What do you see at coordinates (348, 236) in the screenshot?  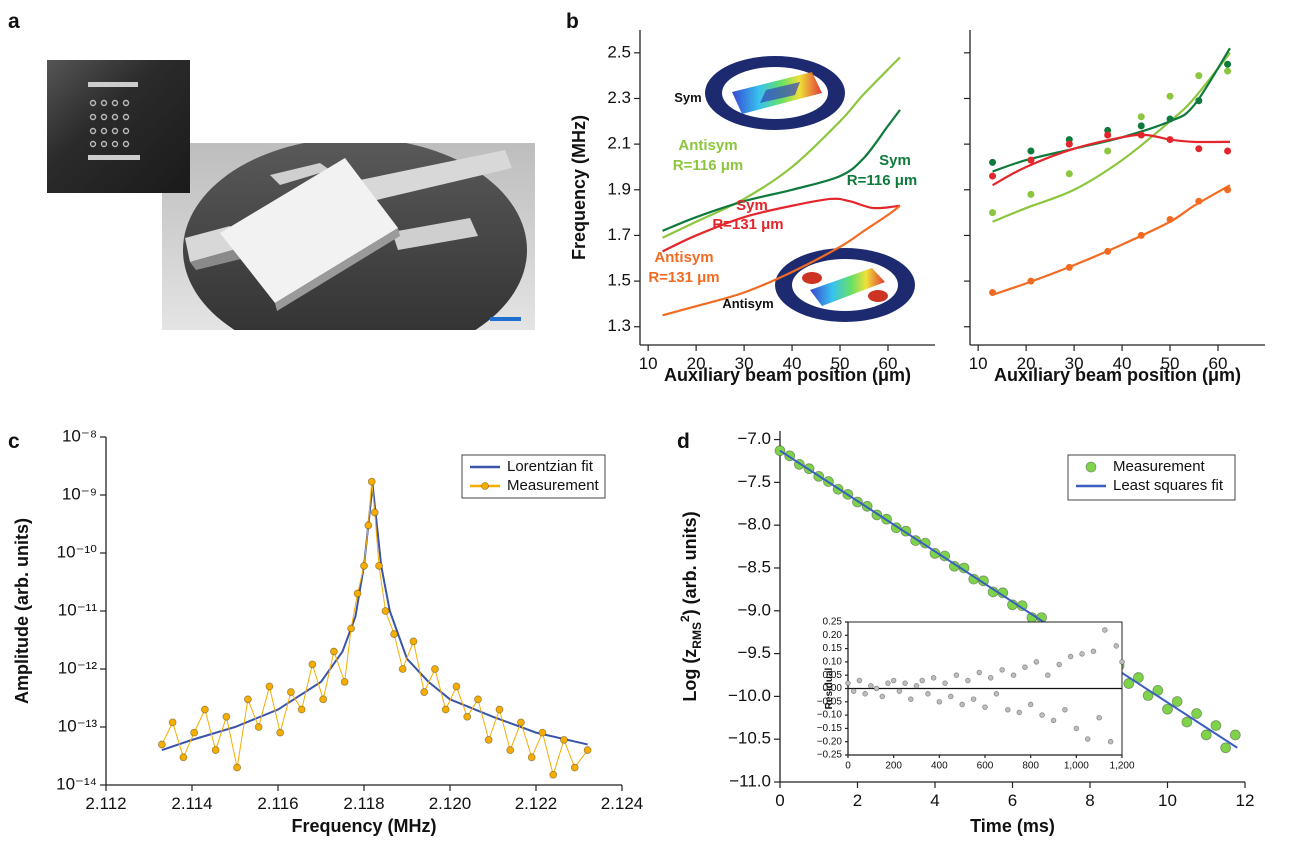 I see `sem-image` at bounding box center [348, 236].